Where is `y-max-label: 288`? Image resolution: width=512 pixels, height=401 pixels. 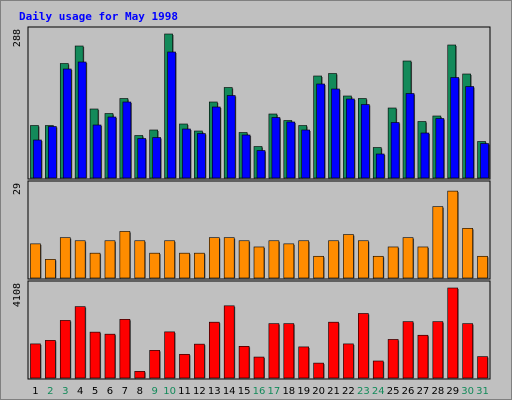 y-max-label: 288 is located at coordinates (17, 38).